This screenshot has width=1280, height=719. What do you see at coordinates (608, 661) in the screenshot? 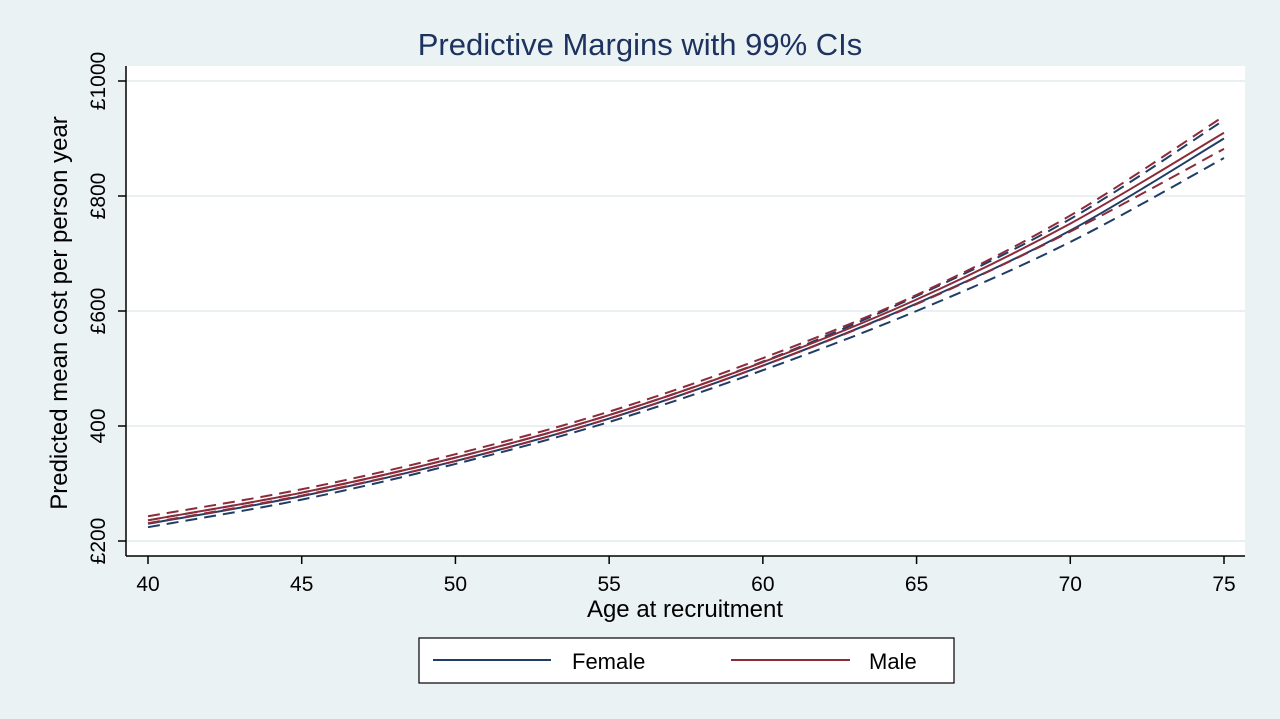
I see `legend-label-female: Female` at bounding box center [608, 661].